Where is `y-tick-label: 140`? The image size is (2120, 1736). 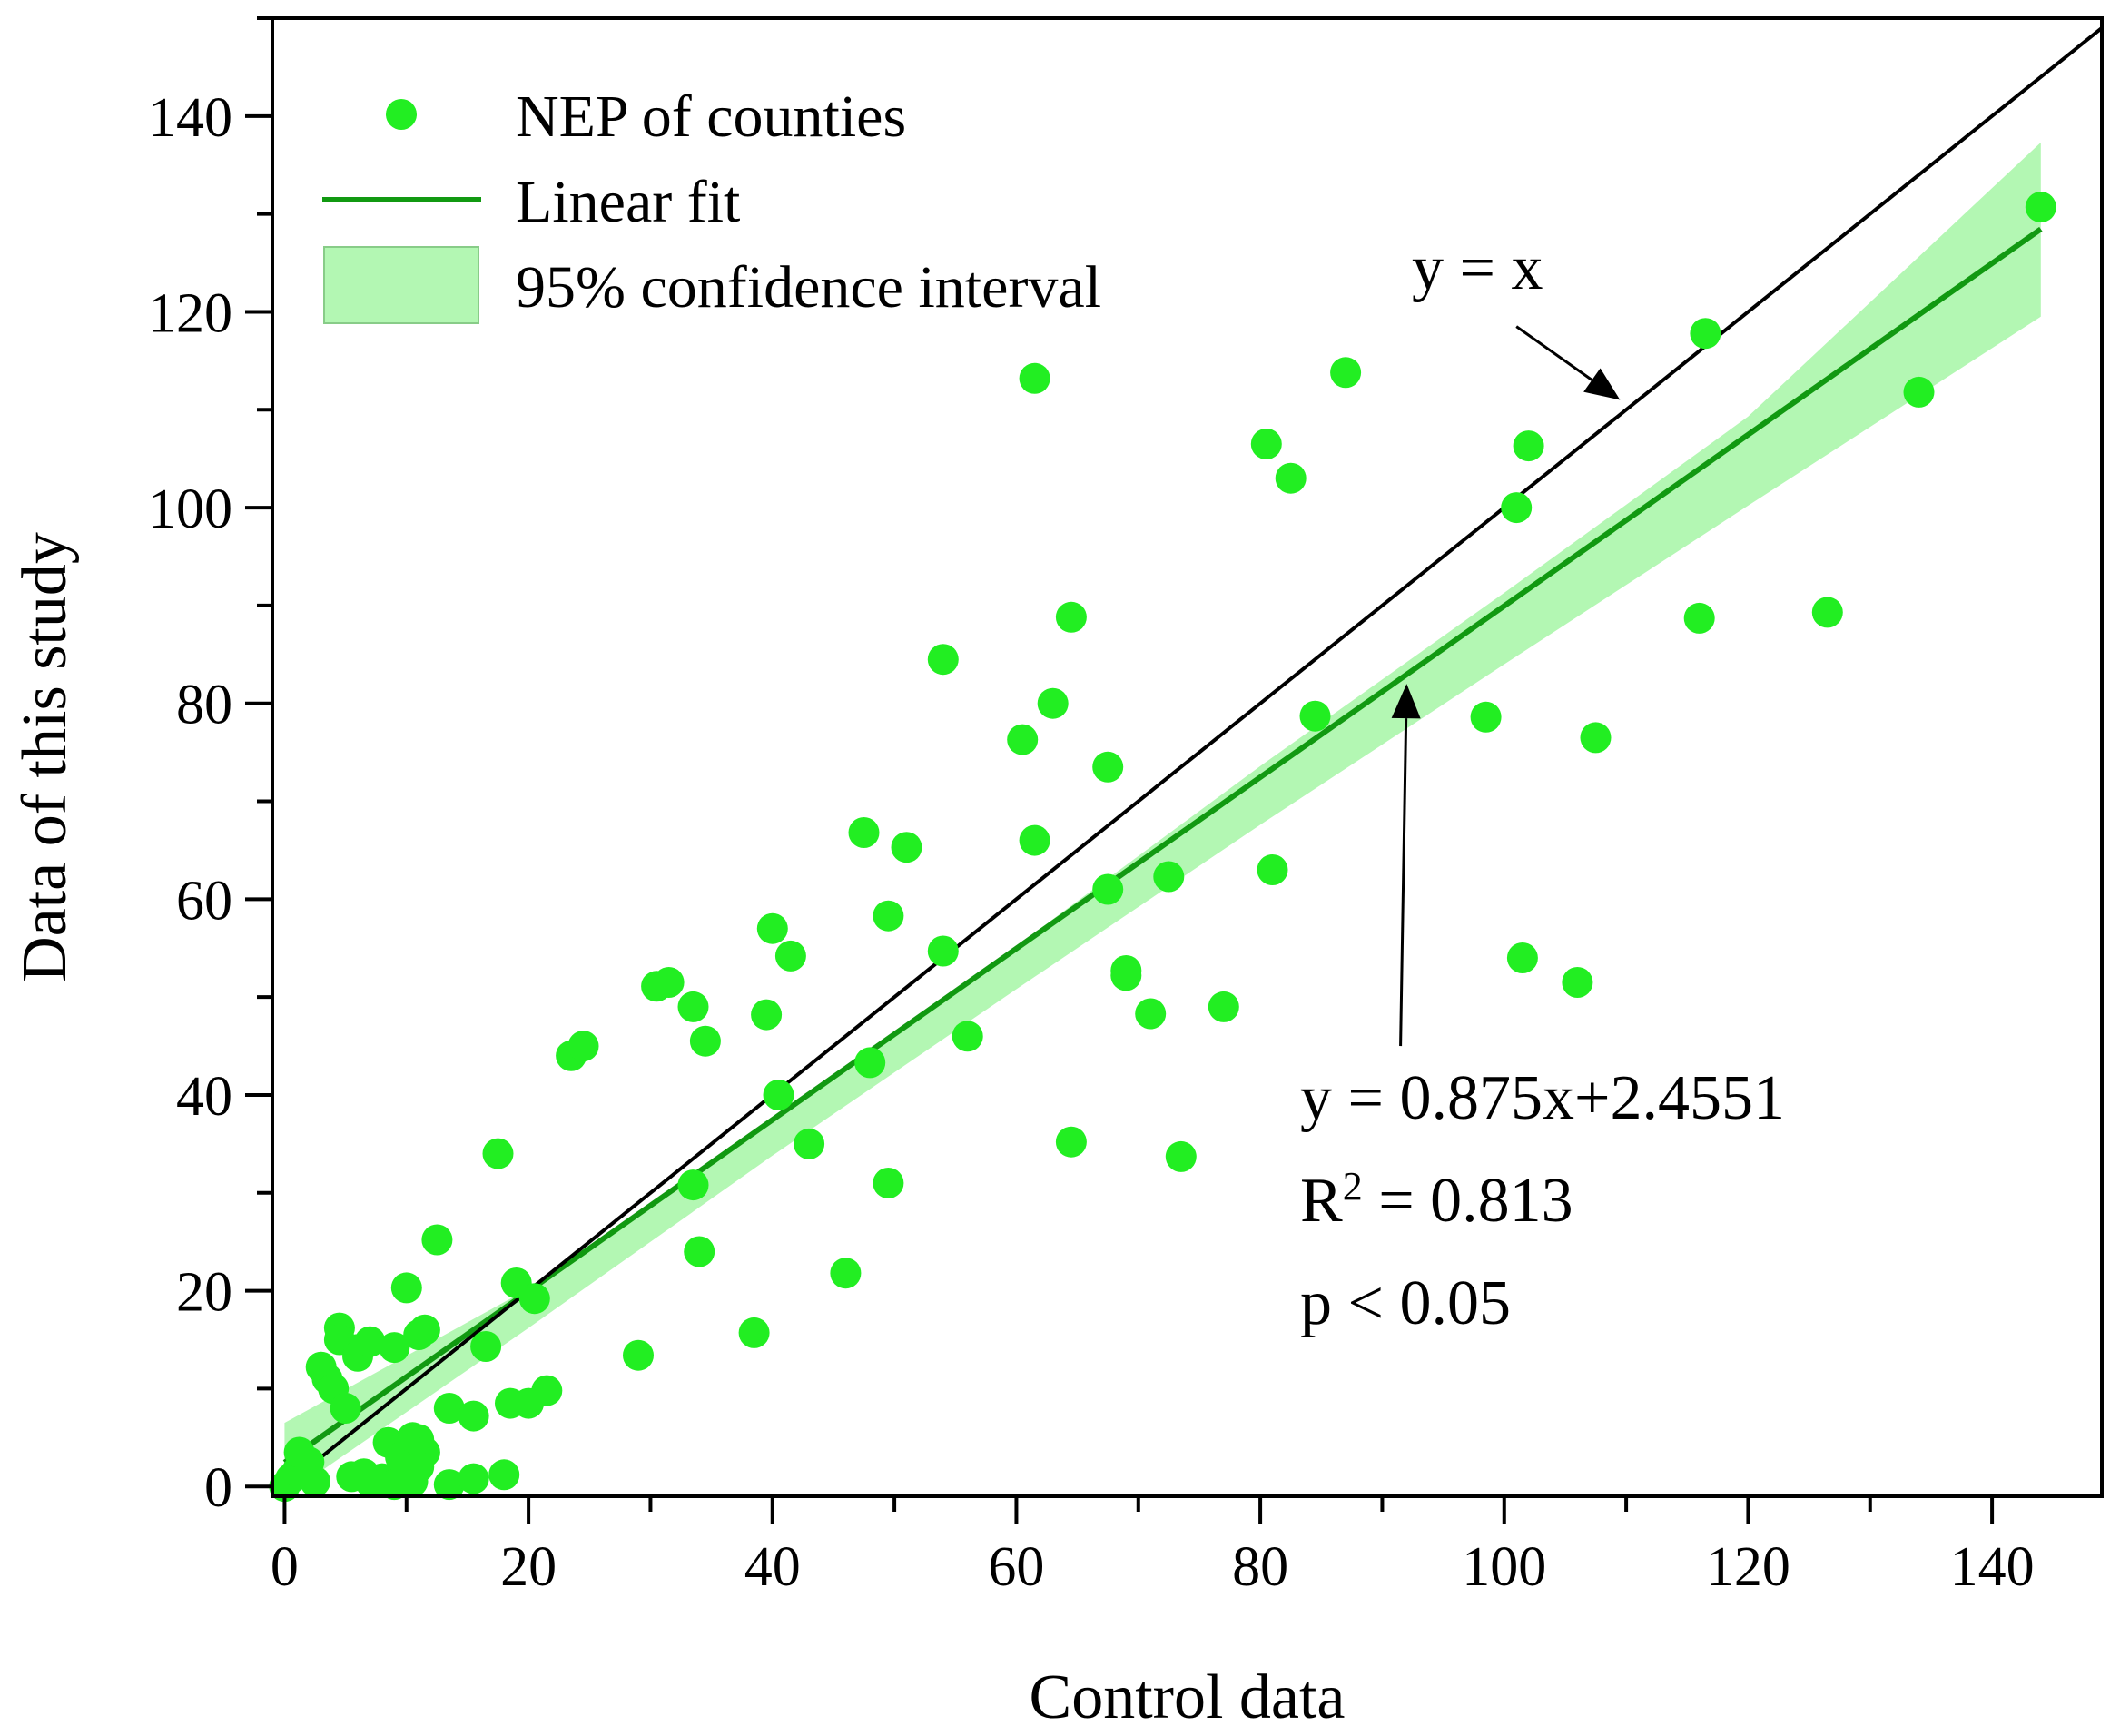
y-tick-label: 140 is located at coordinates (190, 118).